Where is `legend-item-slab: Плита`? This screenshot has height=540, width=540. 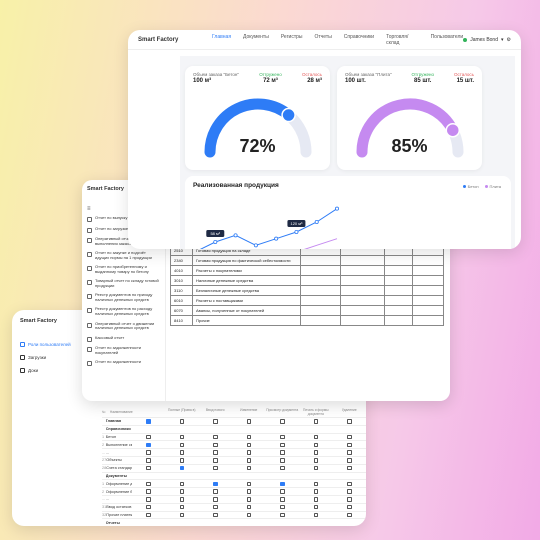
legend-item-slab: Плита is located at coordinates (492, 186).